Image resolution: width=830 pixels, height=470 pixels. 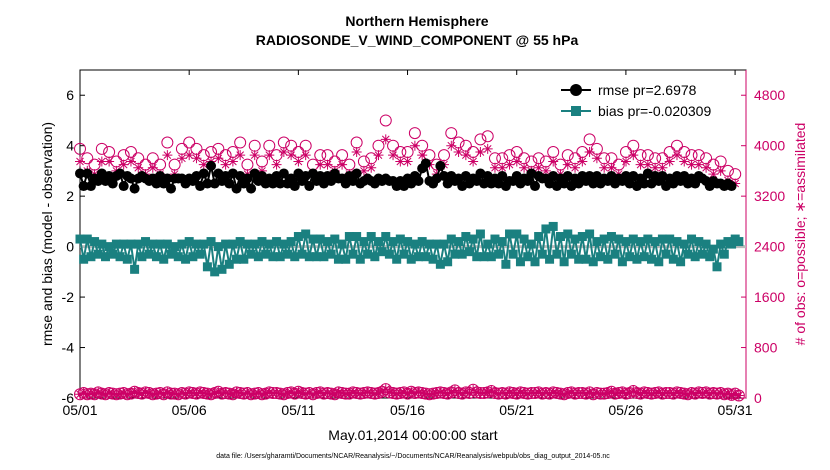 I want to click on x-tick-label: 05/26, so click(x=625, y=410).